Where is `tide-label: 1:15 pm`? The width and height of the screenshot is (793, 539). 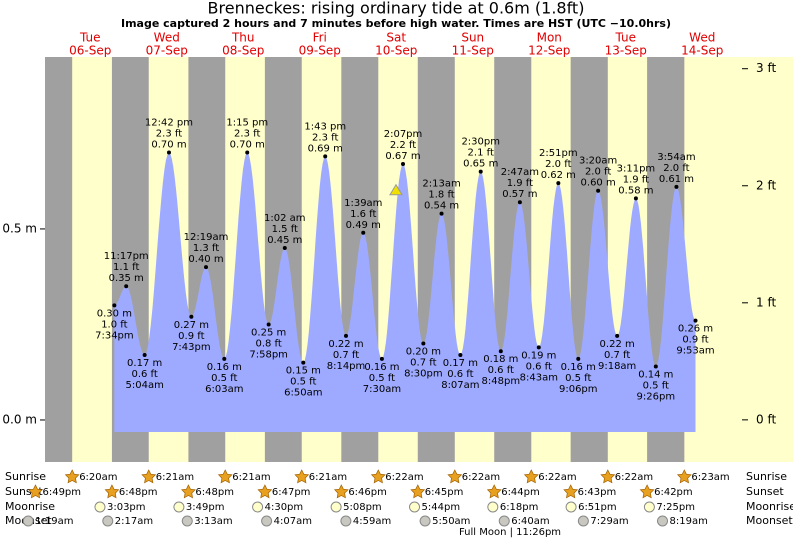
tide-label: 1:15 pm is located at coordinates (247, 123).